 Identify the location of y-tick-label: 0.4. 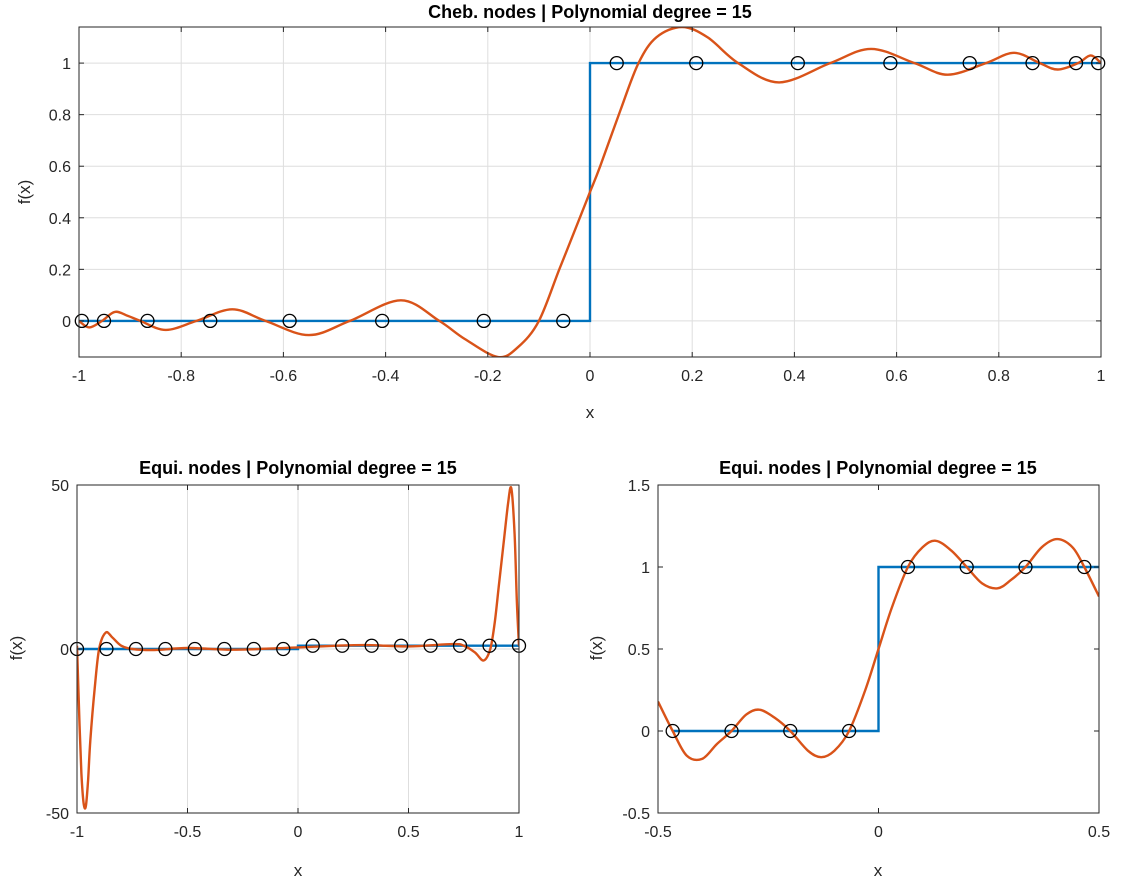
(60, 219).